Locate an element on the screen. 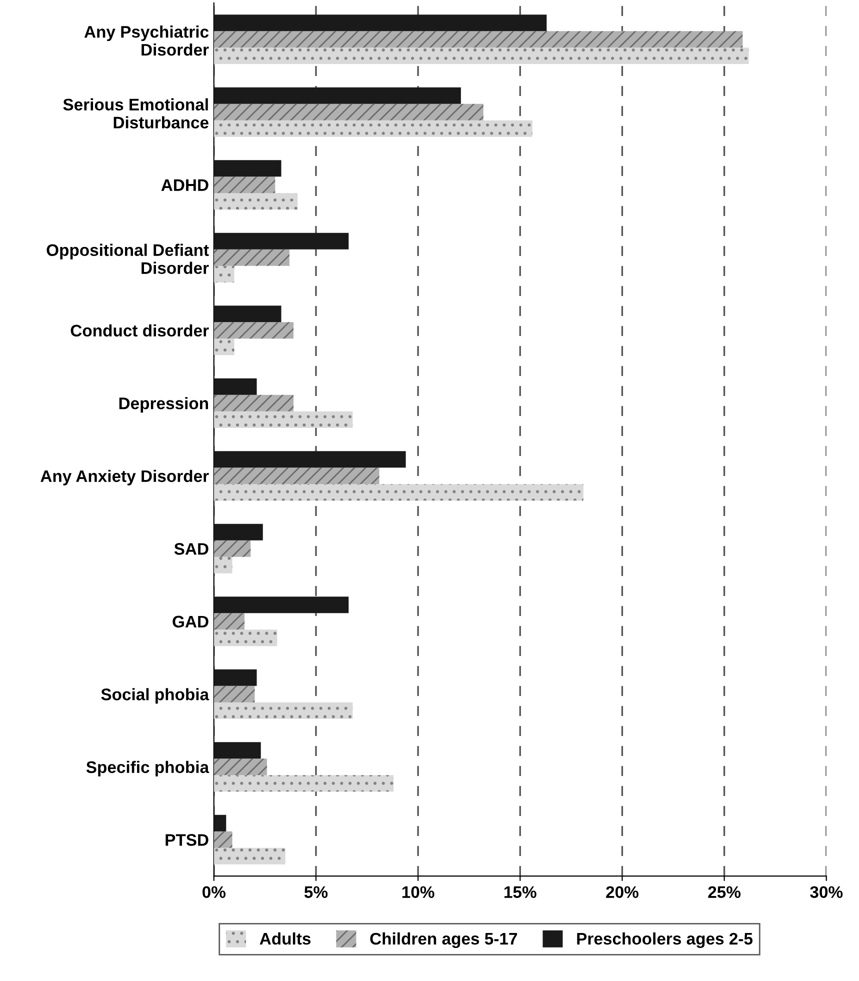 The width and height of the screenshot is (859, 981). y-tick-label: Any Anxiety Disorder is located at coordinates (124, 478).